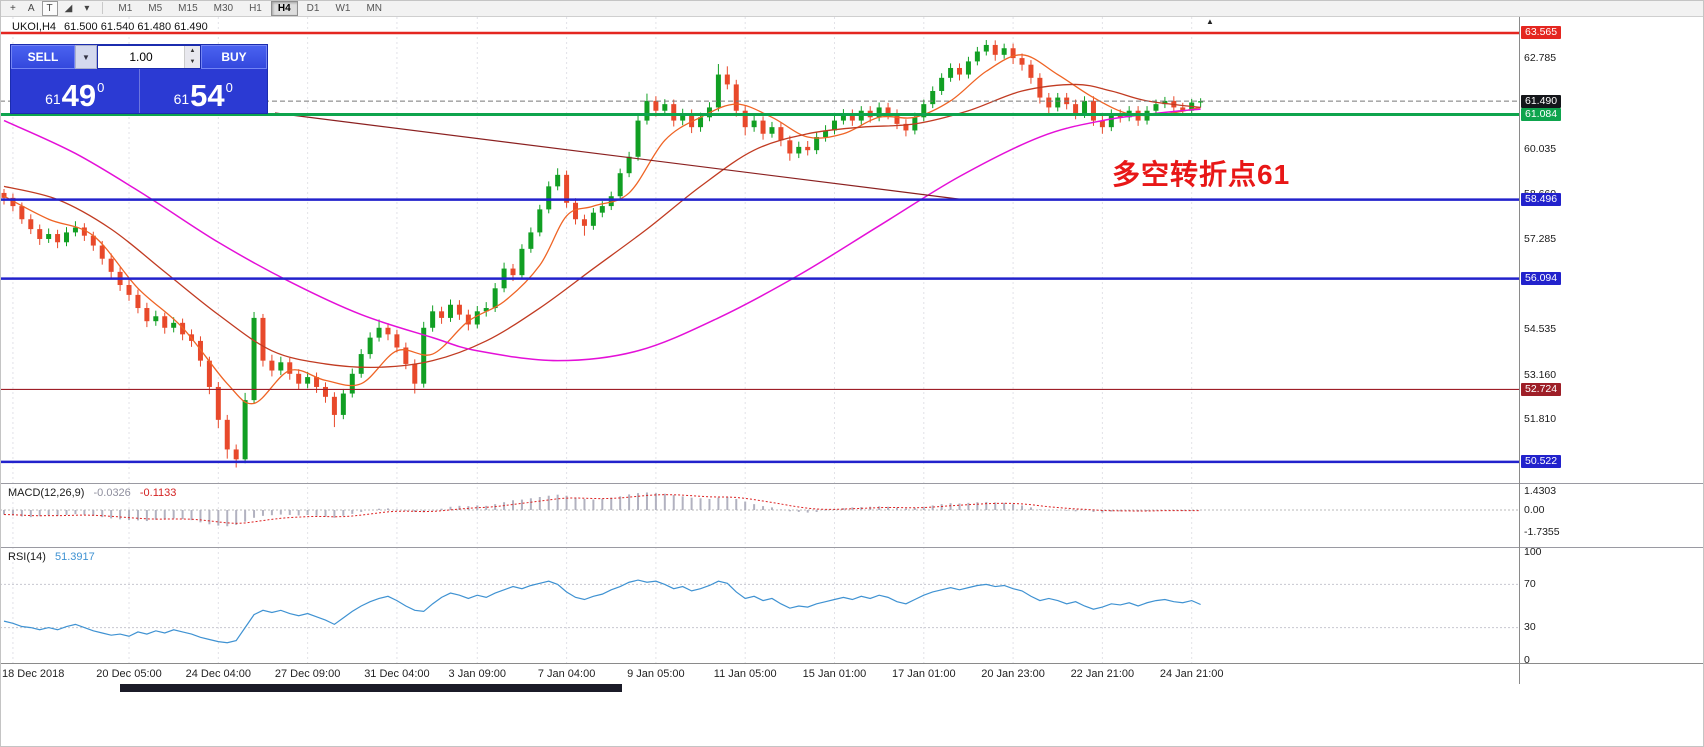 The height and width of the screenshot is (747, 1704). What do you see at coordinates (1540, 238) in the screenshot?
I see `price-tick-label: 57.285` at bounding box center [1540, 238].